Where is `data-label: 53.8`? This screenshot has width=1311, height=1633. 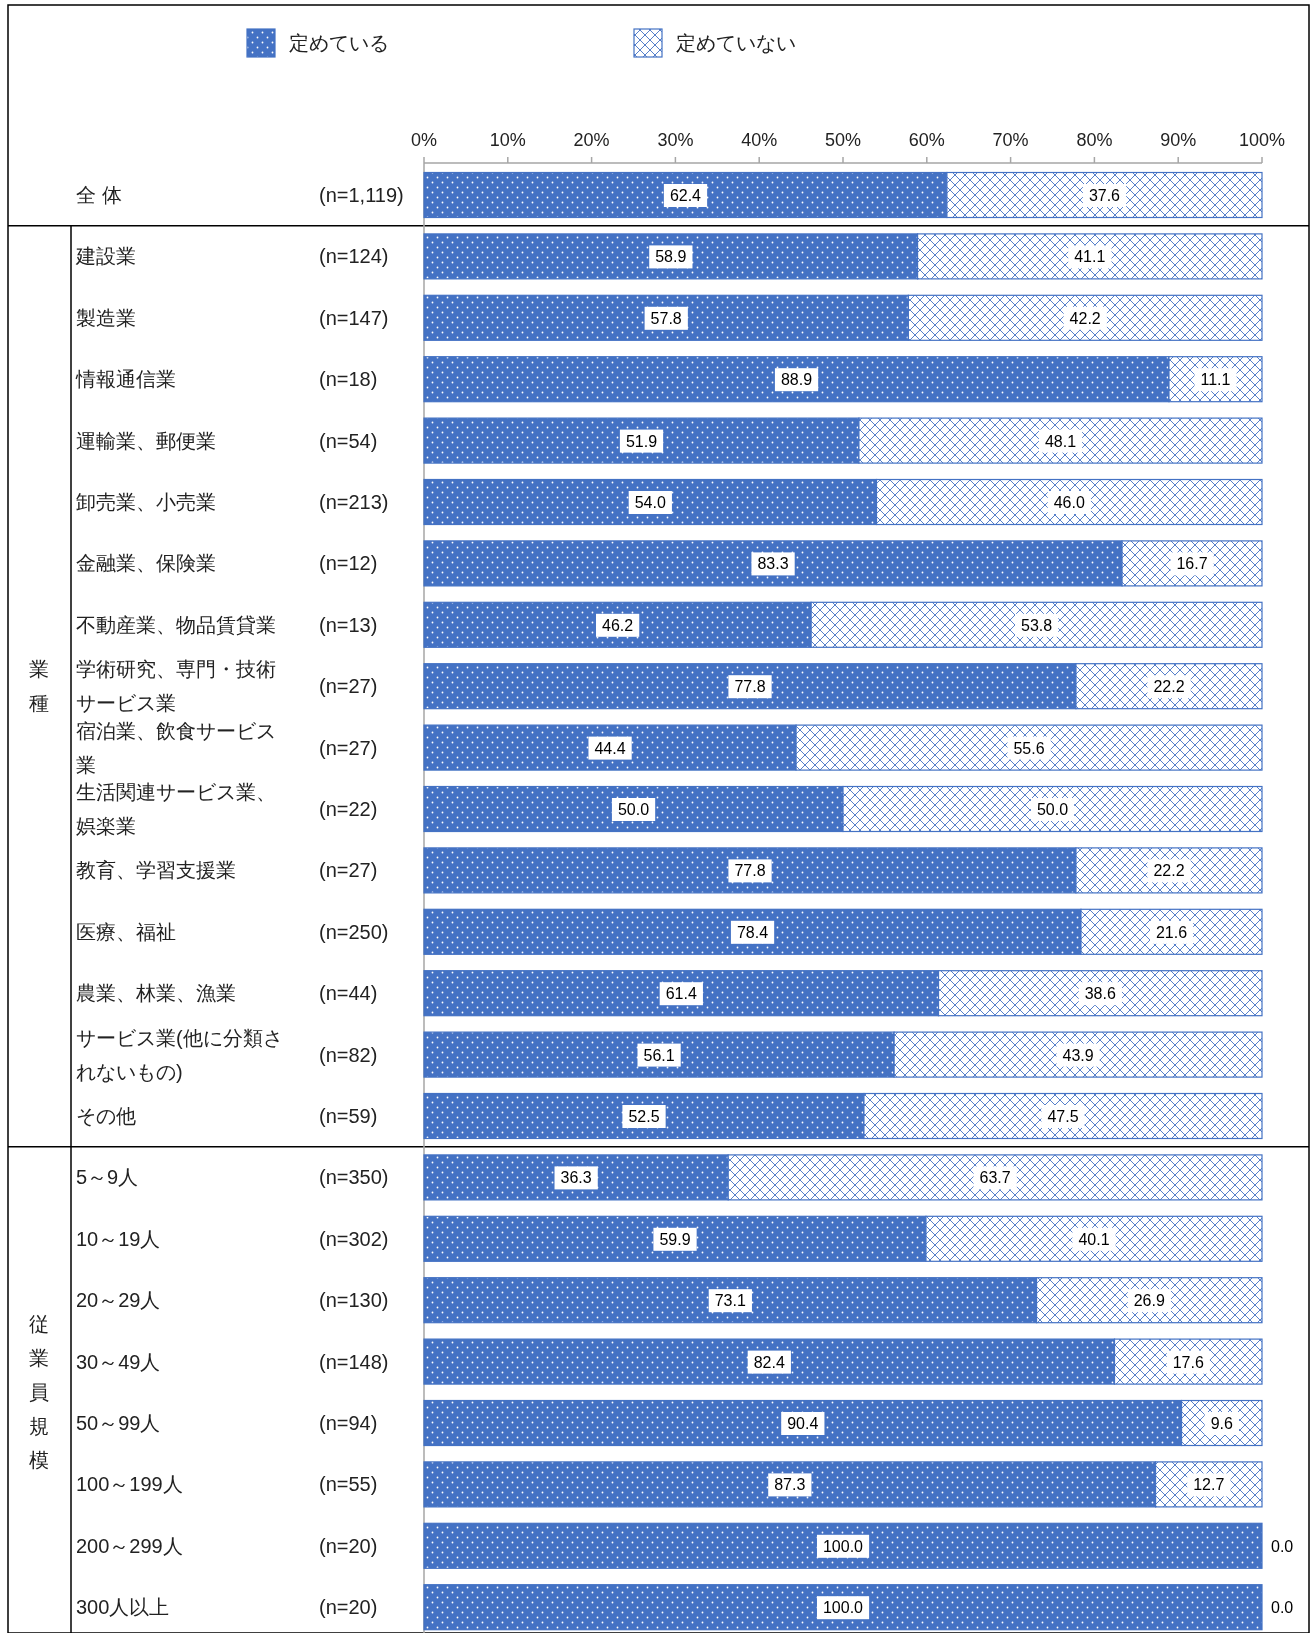
data-label: 53.8 is located at coordinates (1037, 625).